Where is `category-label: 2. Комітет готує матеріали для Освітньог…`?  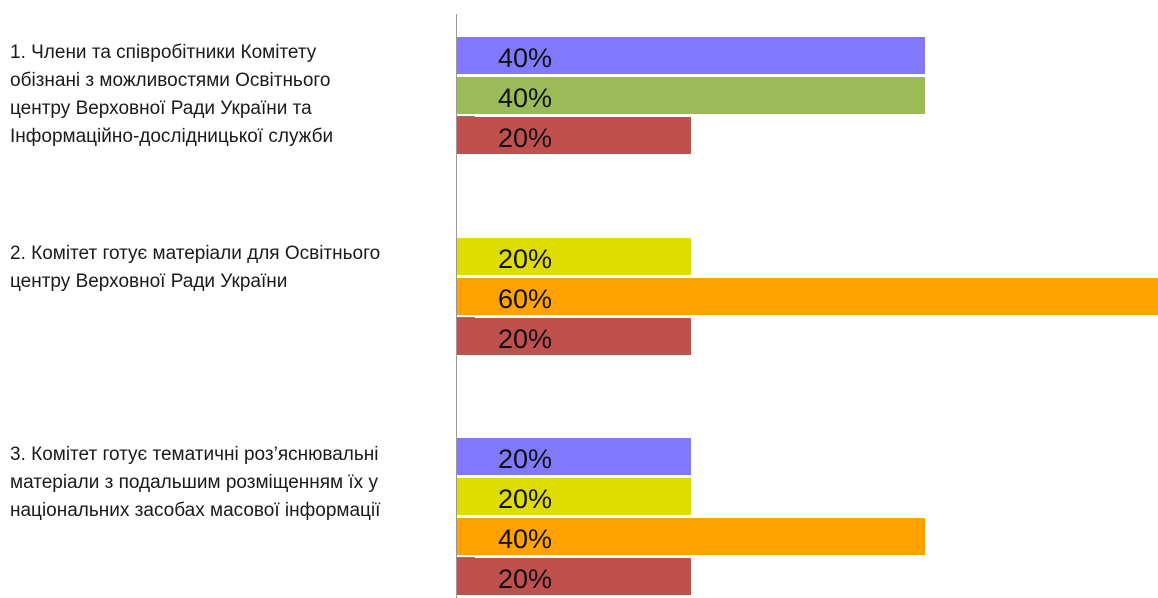
category-label: 2. Комітет готує матеріали для Освітньог… is located at coordinates (195, 267).